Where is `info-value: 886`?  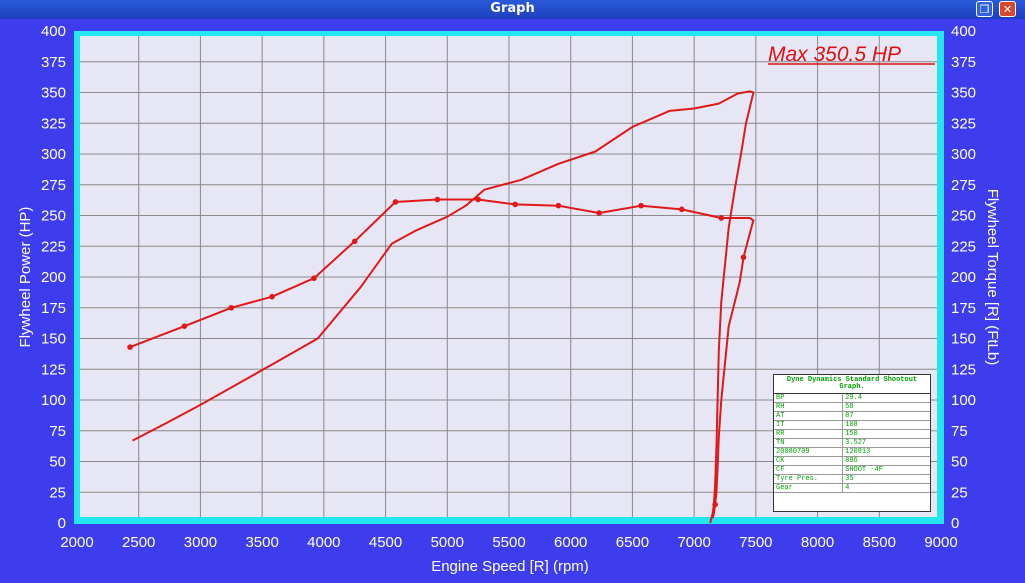 info-value: 886 is located at coordinates (886, 461).